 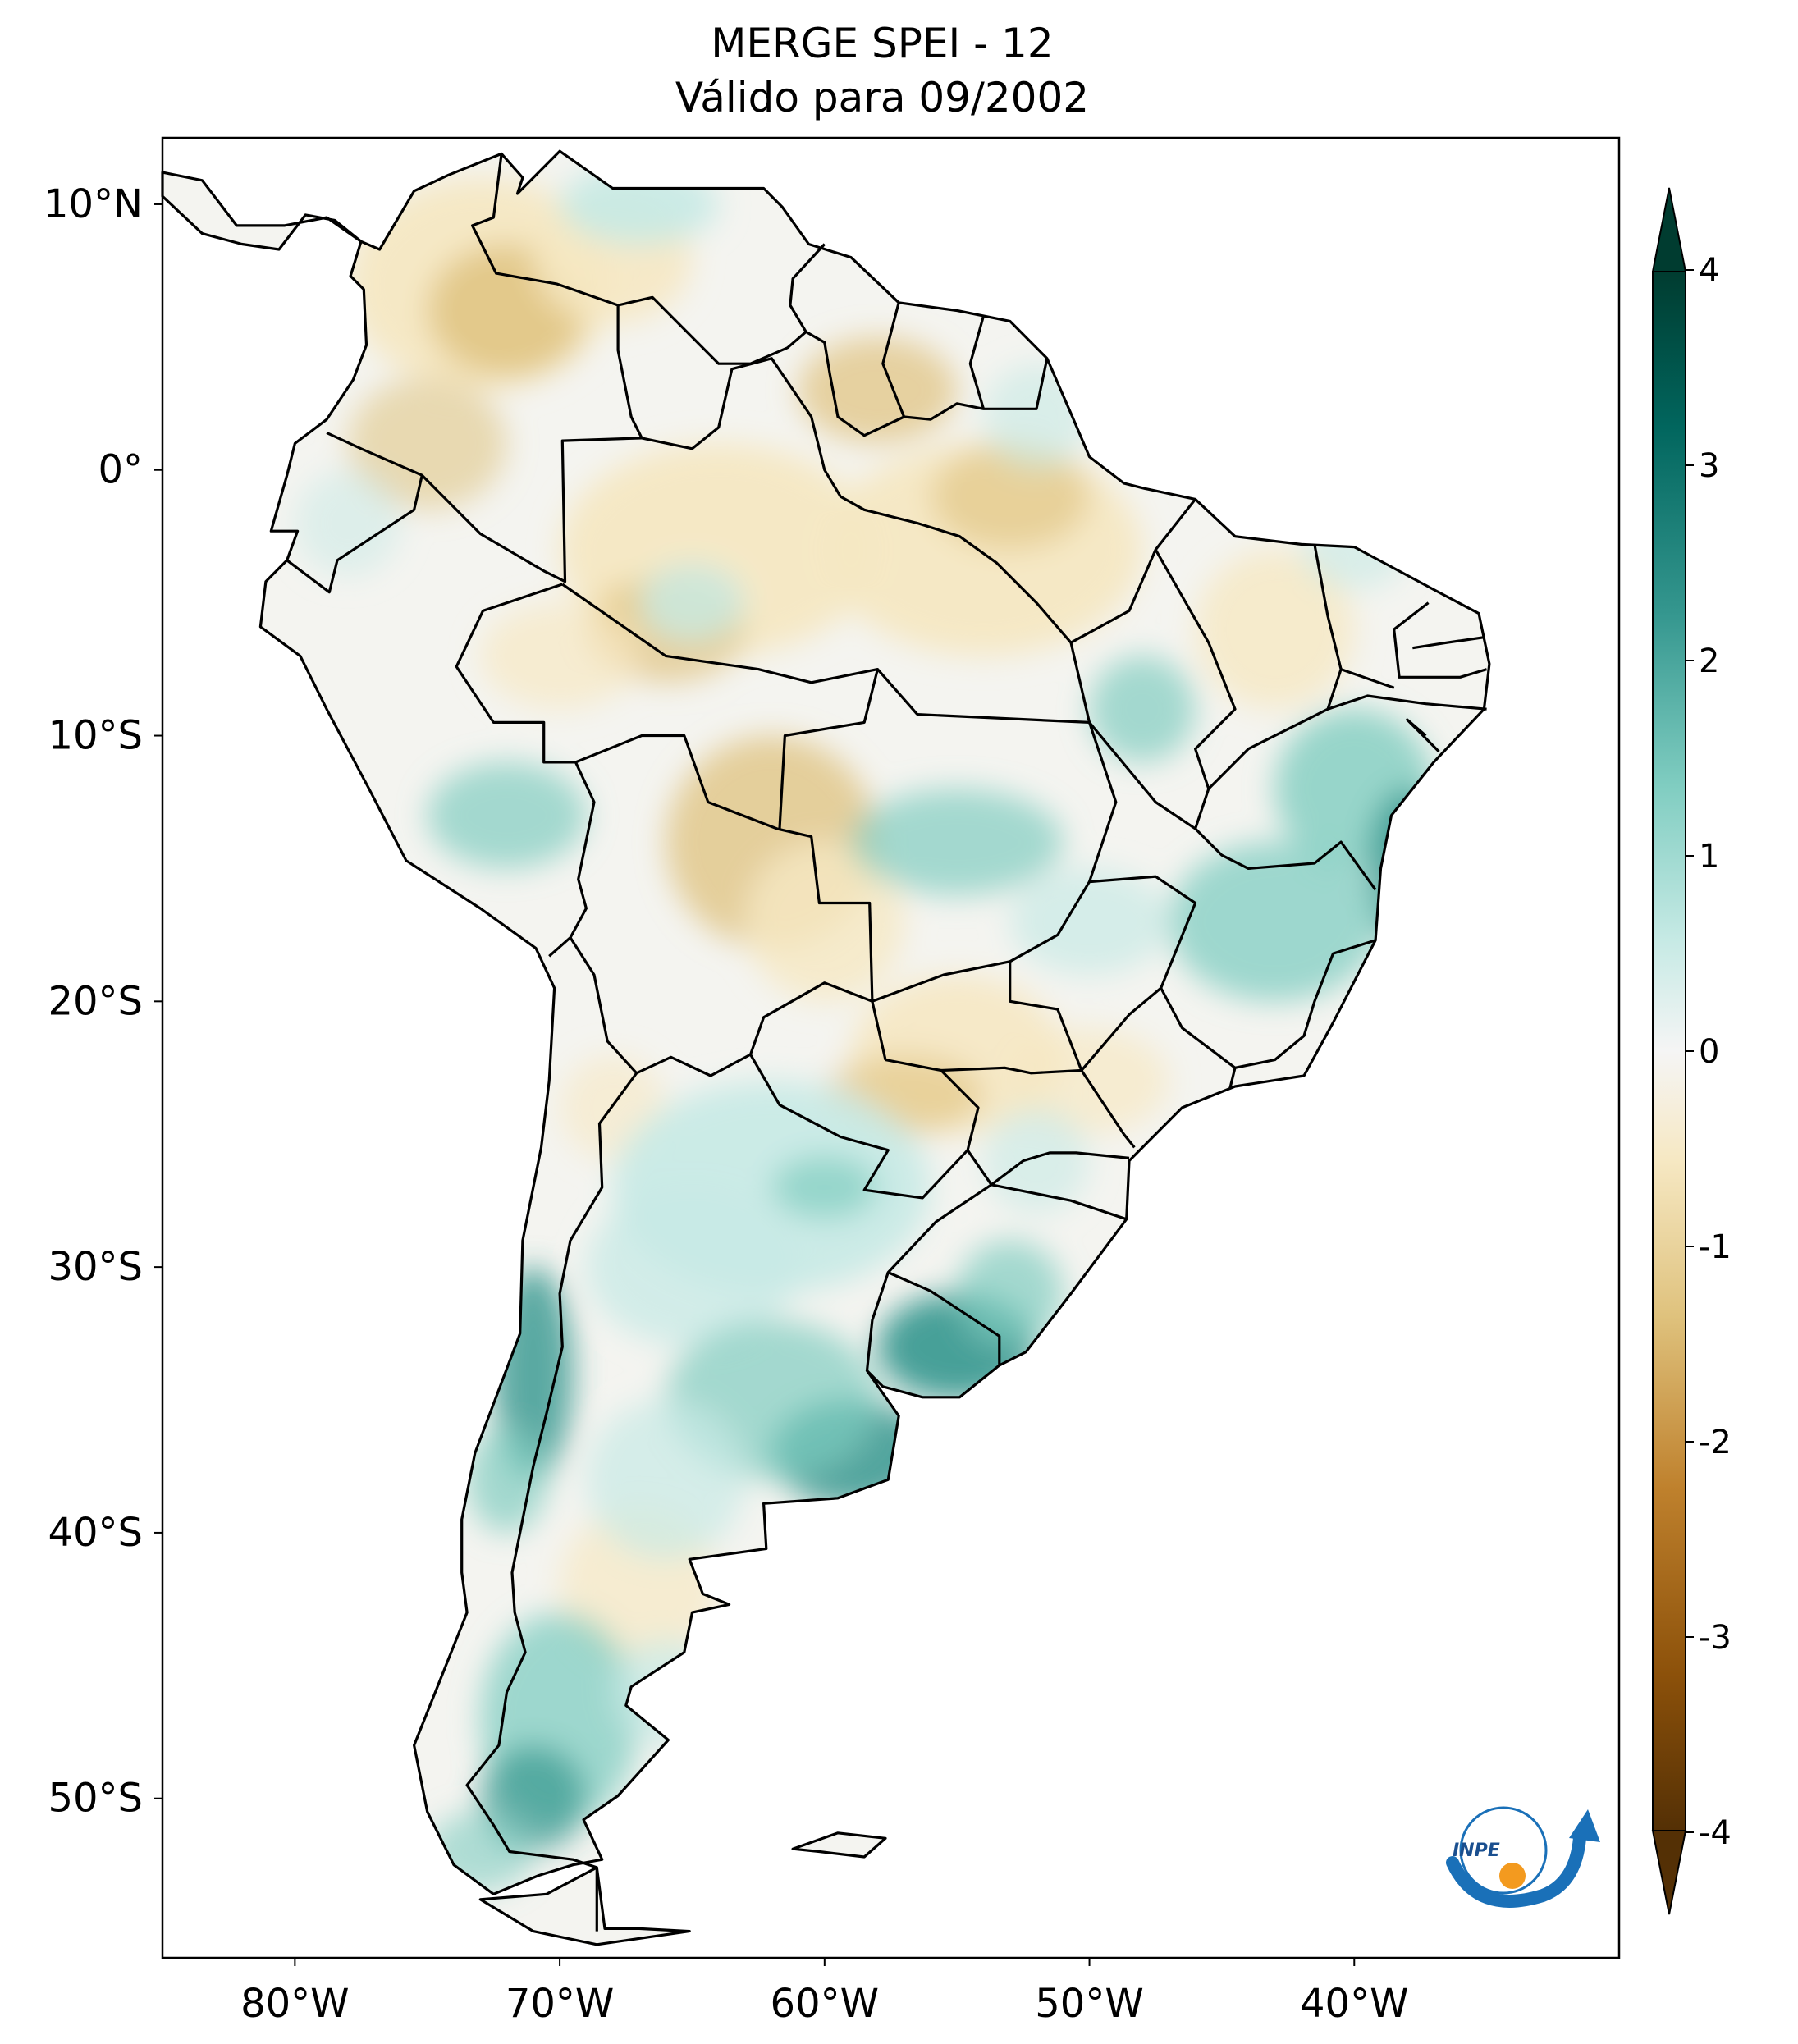 What do you see at coordinates (1669, 1051) in the screenshot?
I see `colorbar-gradient` at bounding box center [1669, 1051].